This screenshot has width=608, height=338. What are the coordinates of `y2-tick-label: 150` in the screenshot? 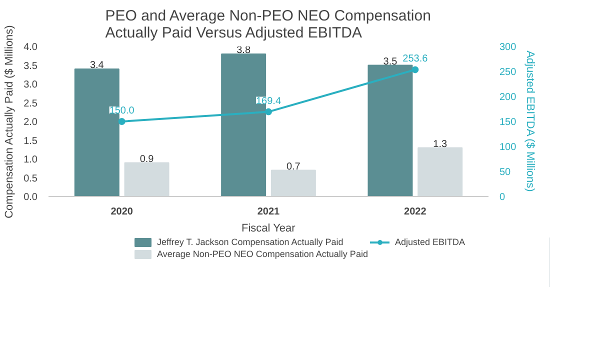 It's located at (508, 122).